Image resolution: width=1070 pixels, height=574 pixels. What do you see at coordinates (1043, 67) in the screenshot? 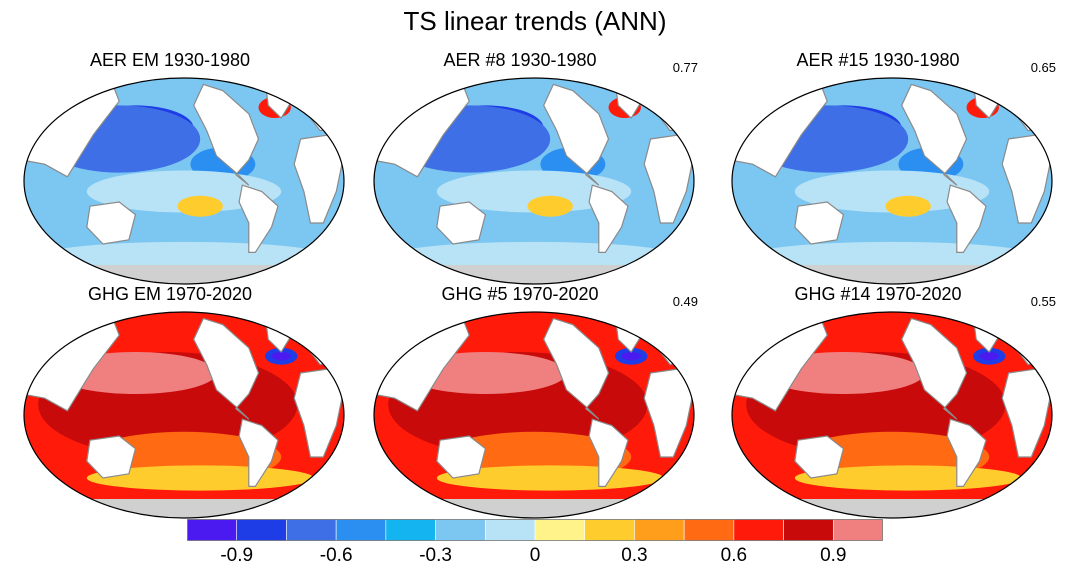
I see `panel-correlation: 0.65` at bounding box center [1043, 67].